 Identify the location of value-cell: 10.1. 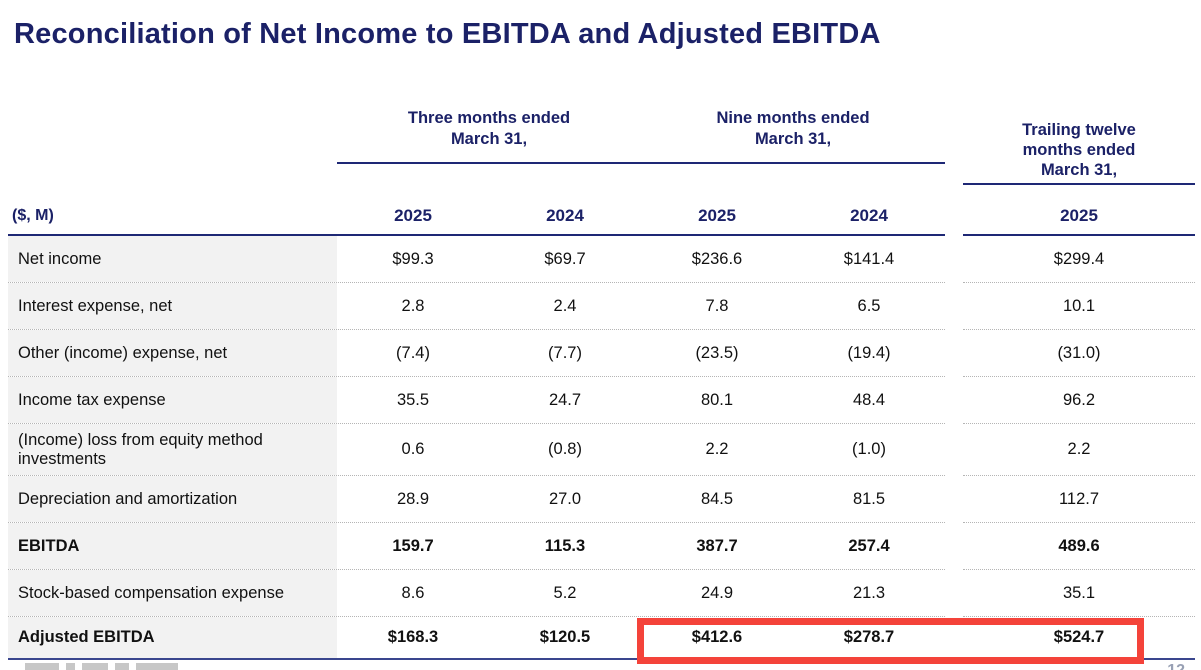
(1079, 306).